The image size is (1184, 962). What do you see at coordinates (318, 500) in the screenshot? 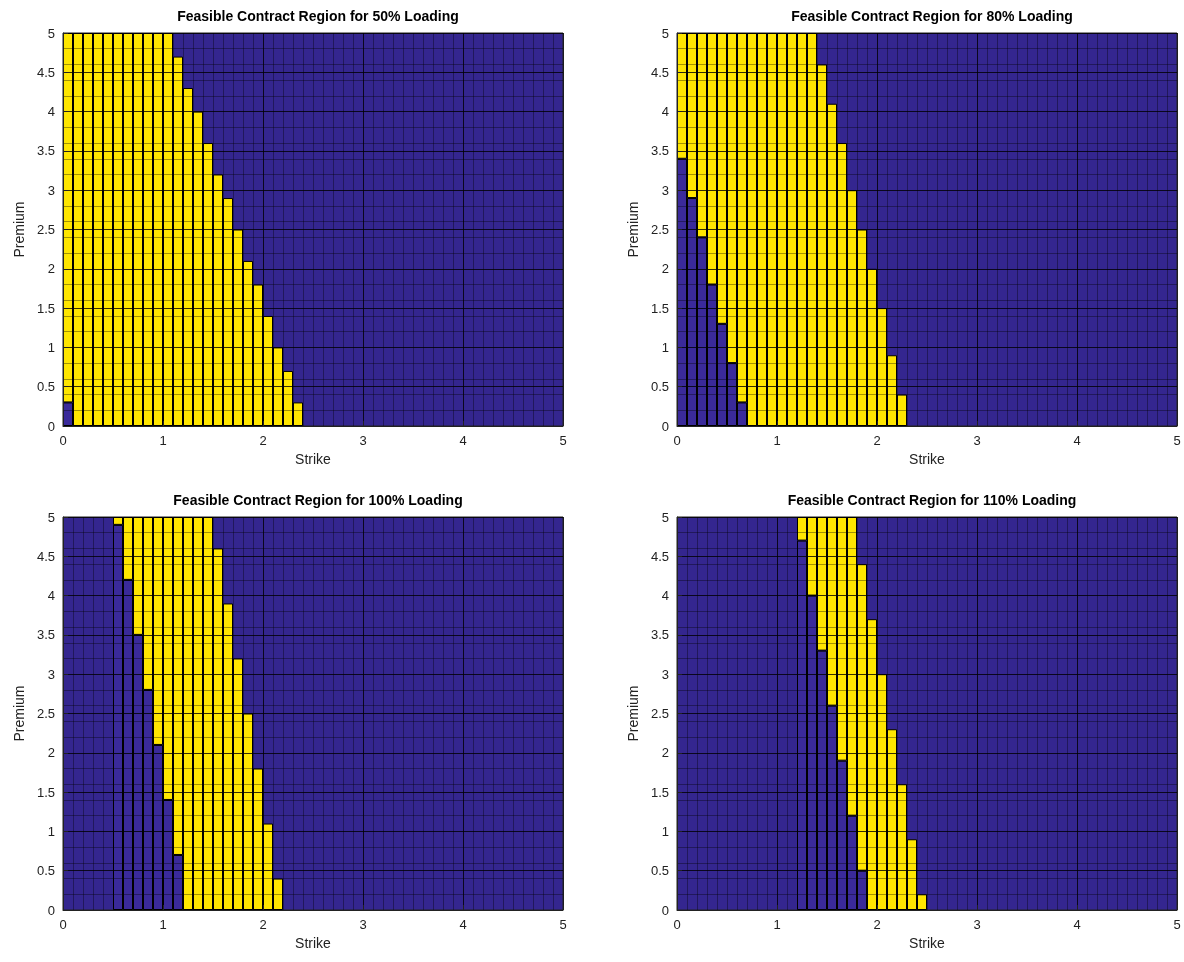
I see `chart-title: Feasible Contract Region for 100% Loading` at bounding box center [318, 500].